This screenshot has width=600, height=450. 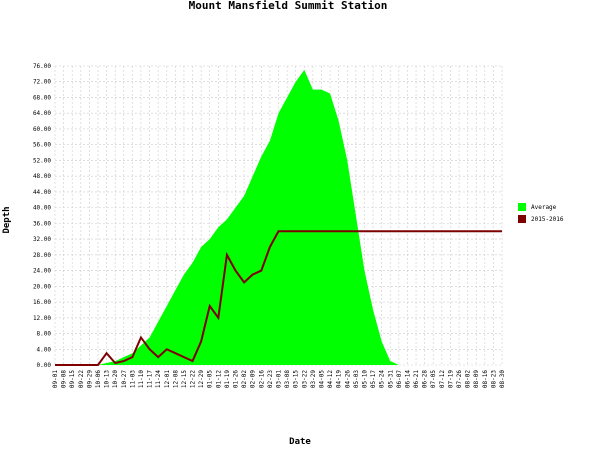 I want to click on x-tick-label: 07-05, so click(x=433, y=379).